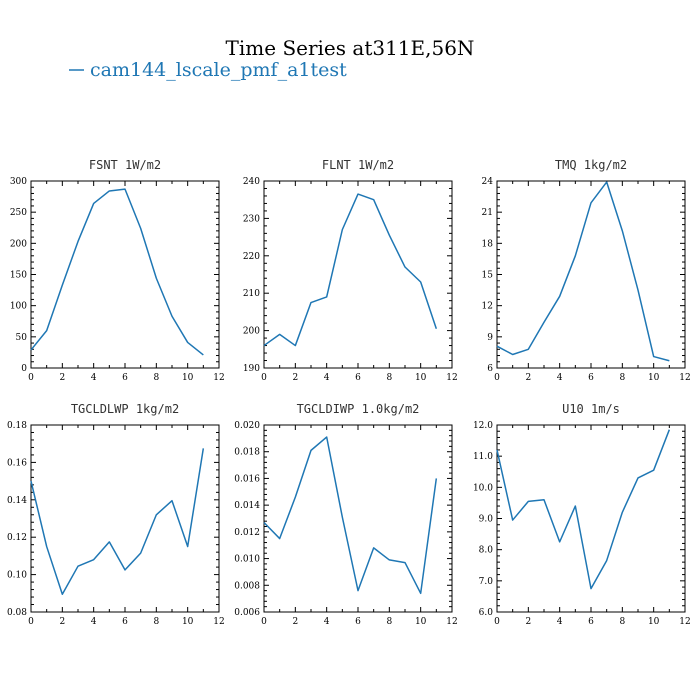 Image resolution: width=700 pixels, height=700 pixels. Describe the element at coordinates (24, 369) in the screenshot. I see `y-tick-label: 0` at that location.